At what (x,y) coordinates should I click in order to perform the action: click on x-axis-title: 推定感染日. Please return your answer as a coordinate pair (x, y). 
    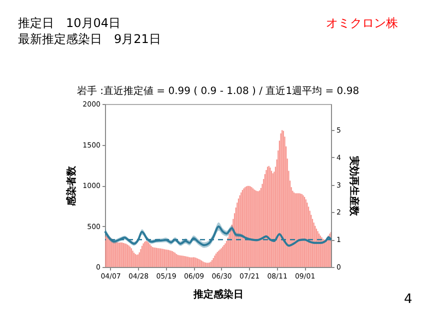
    Looking at the image, I should click on (218, 294).